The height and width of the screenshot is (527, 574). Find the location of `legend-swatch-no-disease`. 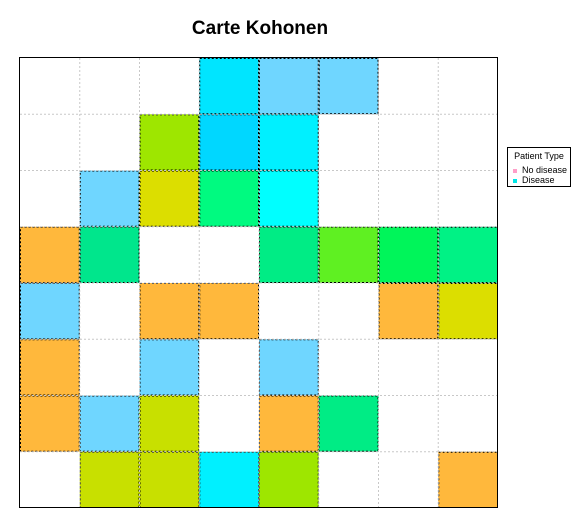

legend-swatch-no-disease is located at coordinates (515, 170).